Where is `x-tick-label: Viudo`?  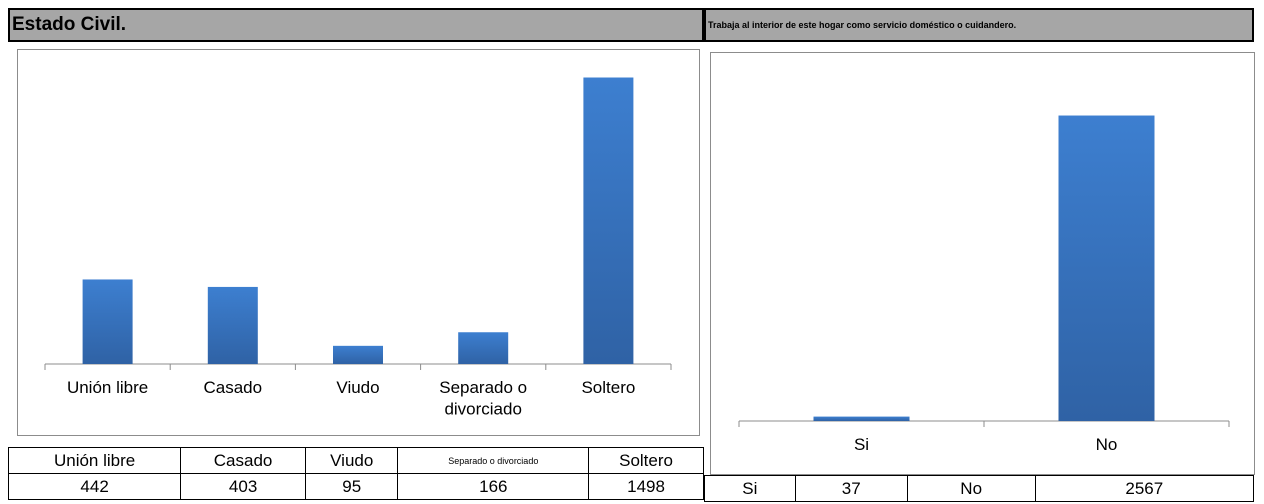
x-tick-label: Viudo is located at coordinates (357, 387).